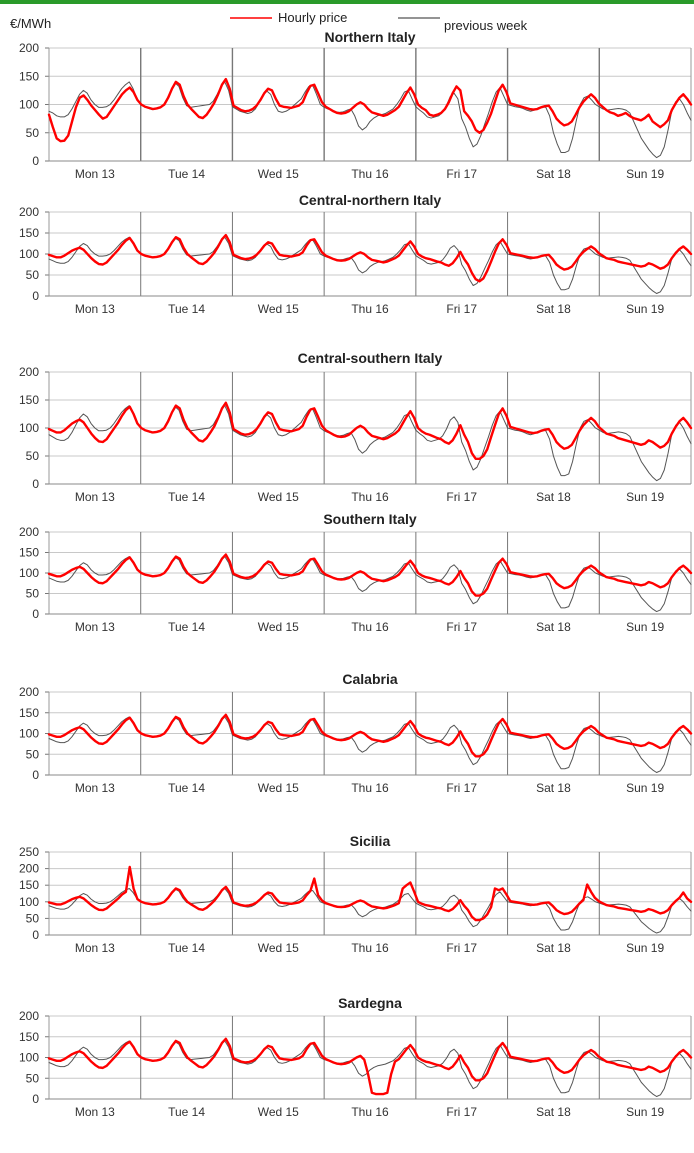 The width and height of the screenshot is (694, 1153). What do you see at coordinates (30, 23) in the screenshot?
I see `unit-label: €/MWh` at bounding box center [30, 23].